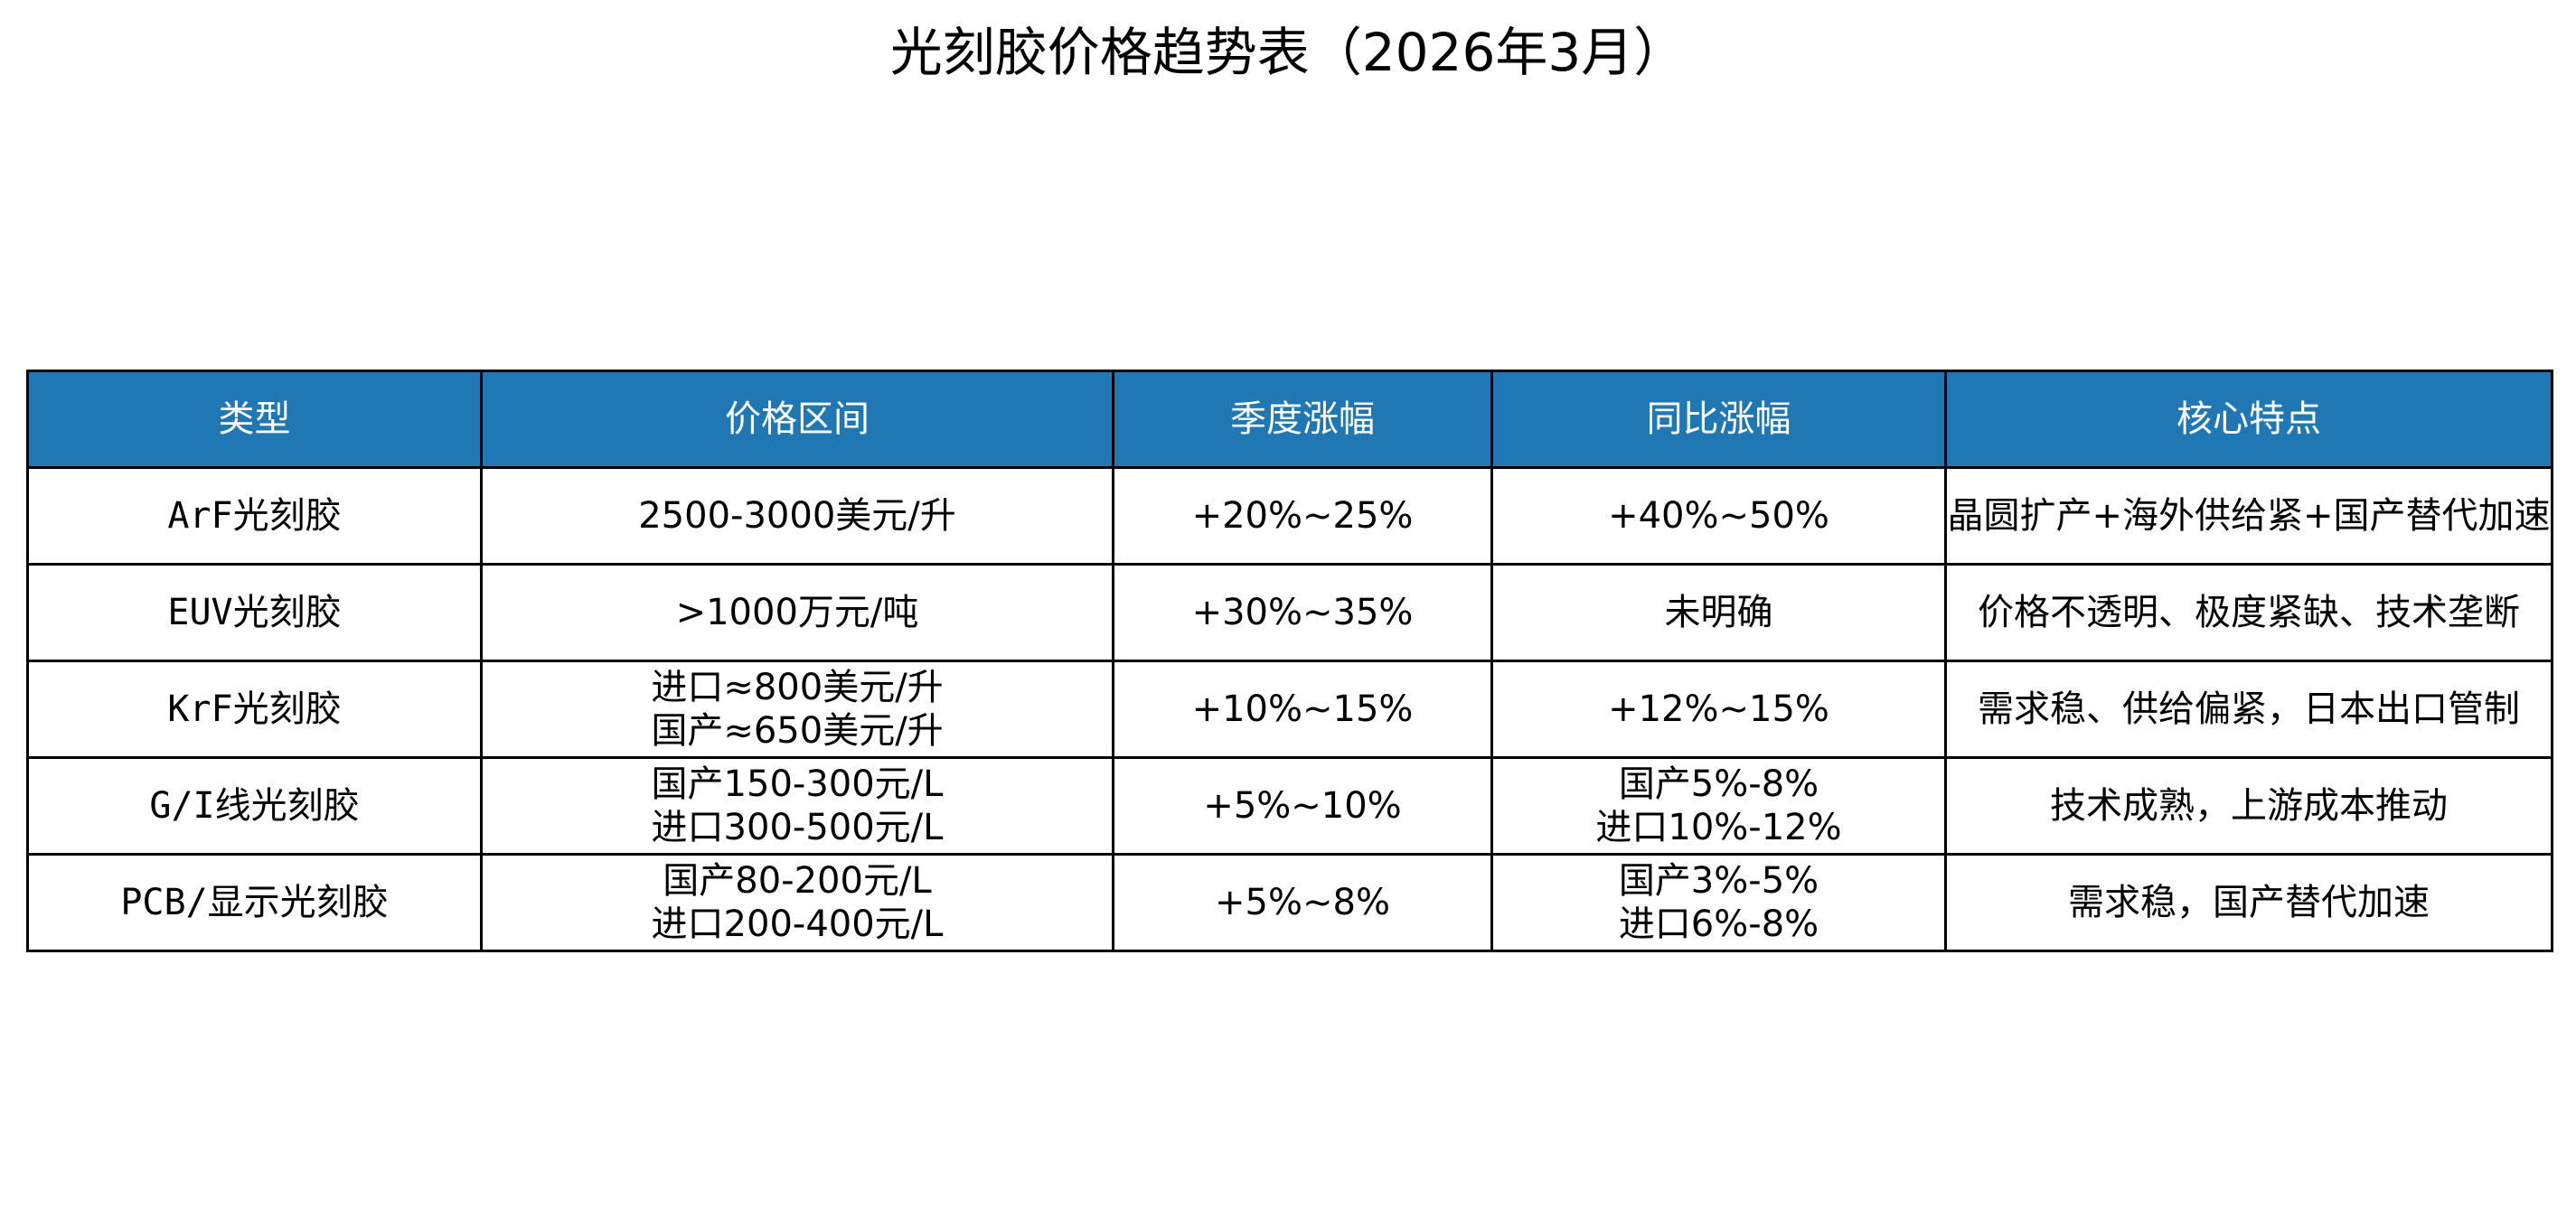 This screenshot has width=2576, height=1217. I want to click on cell-line: 进口6%-8%, so click(1718, 924).